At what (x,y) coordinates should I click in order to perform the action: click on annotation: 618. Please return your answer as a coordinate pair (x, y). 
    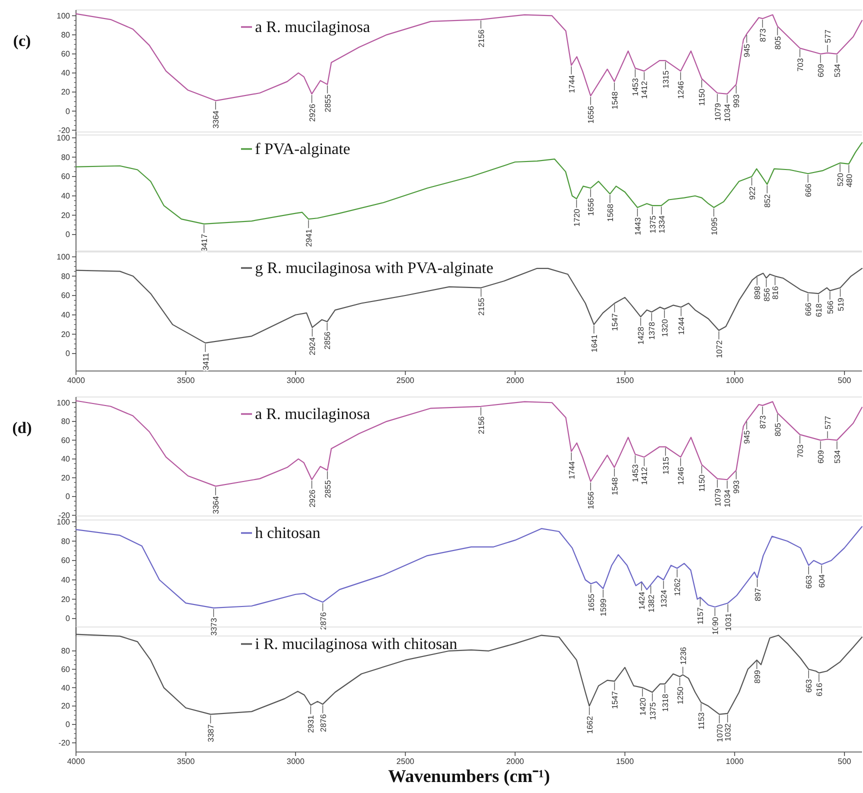
    Looking at the image, I should click on (819, 310).